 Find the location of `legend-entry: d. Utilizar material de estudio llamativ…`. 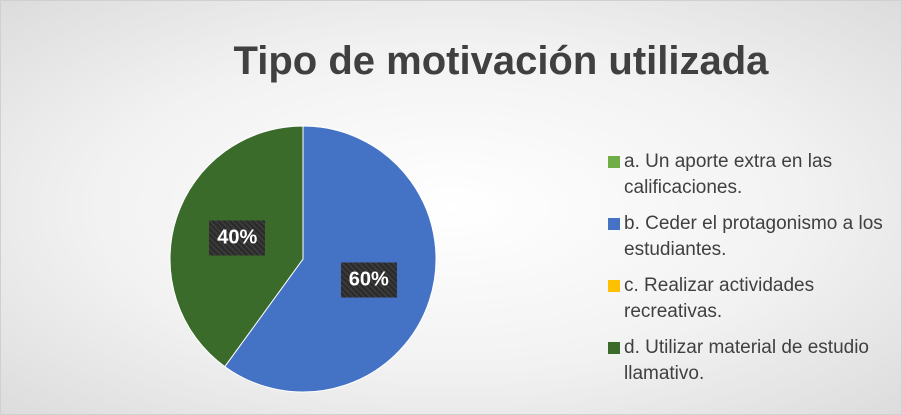

legend-entry: d. Utilizar material de estudio llamativ… is located at coordinates (754, 361).